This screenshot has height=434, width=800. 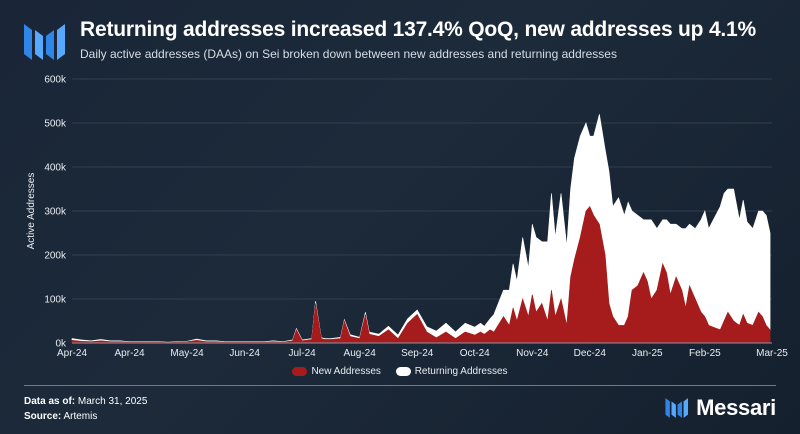 What do you see at coordinates (43, 416) in the screenshot?
I see `source-label: Source:` at bounding box center [43, 416].